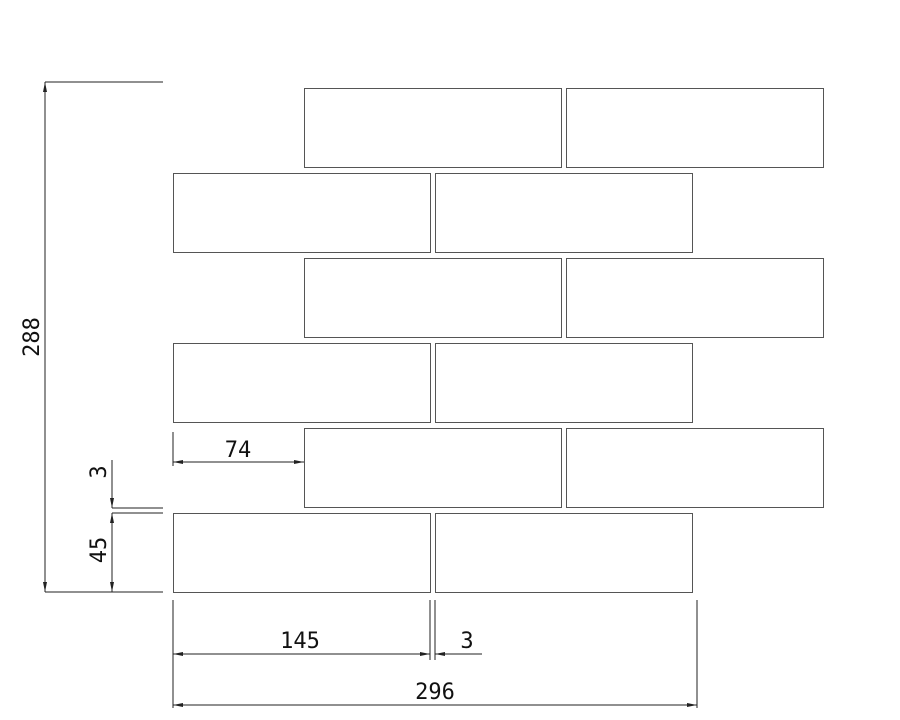  Describe the element at coordinates (458, 642) in the screenshot. I see `dimension-horizontal-joint: 3` at that location.